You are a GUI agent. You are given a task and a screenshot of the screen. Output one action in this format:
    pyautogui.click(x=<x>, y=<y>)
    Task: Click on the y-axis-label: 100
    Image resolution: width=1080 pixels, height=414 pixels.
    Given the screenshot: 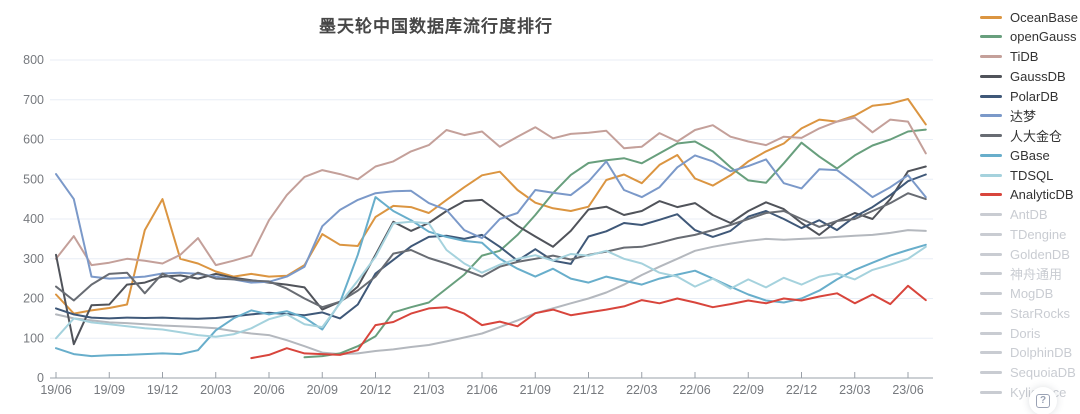 What is the action you would take?
    pyautogui.click(x=33, y=338)
    